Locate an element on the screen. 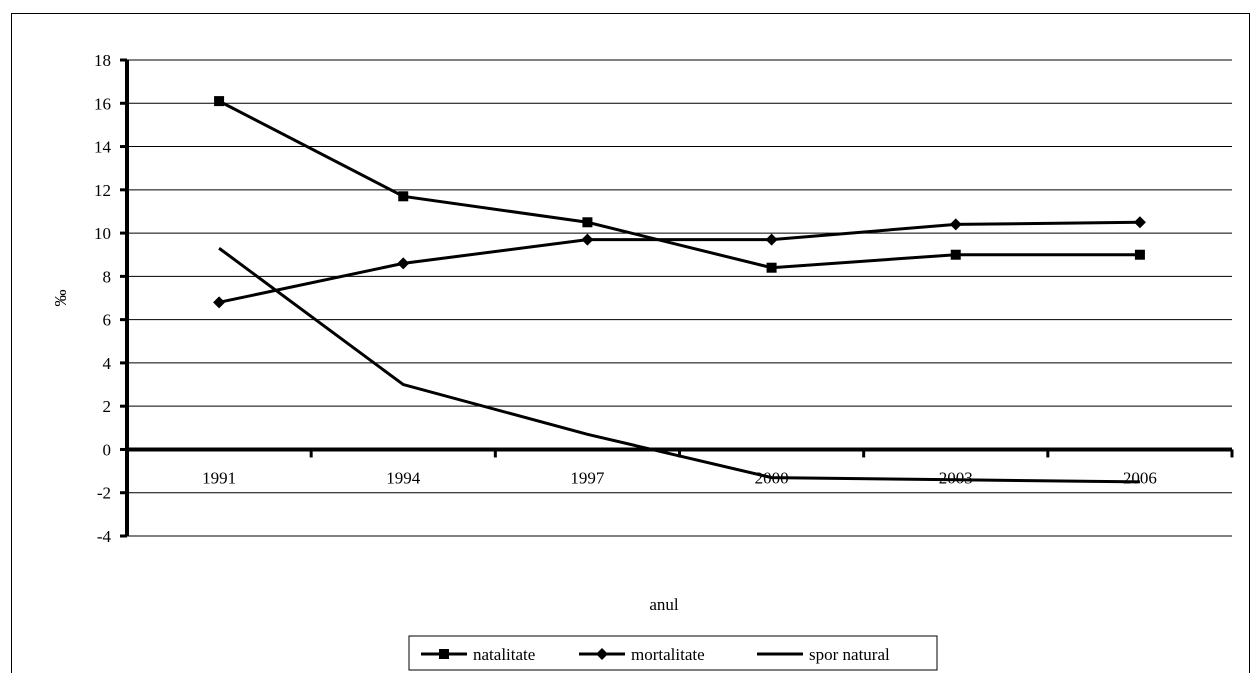  y-tick-label: 14 is located at coordinates (103, 147).